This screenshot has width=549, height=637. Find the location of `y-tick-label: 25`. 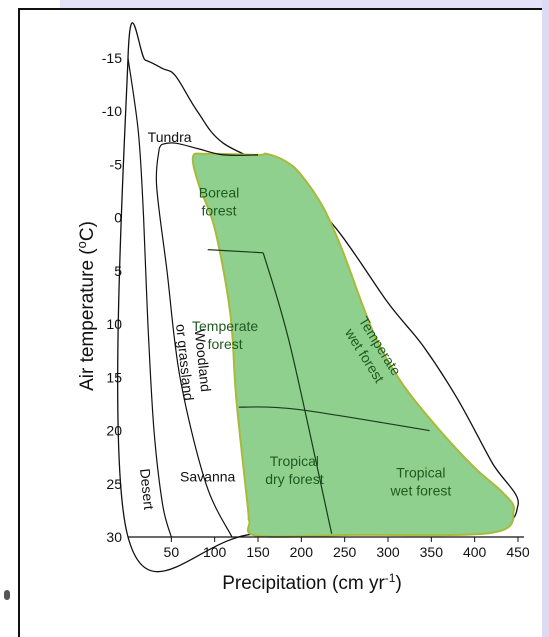

y-tick-label: 25 is located at coordinates (114, 484).